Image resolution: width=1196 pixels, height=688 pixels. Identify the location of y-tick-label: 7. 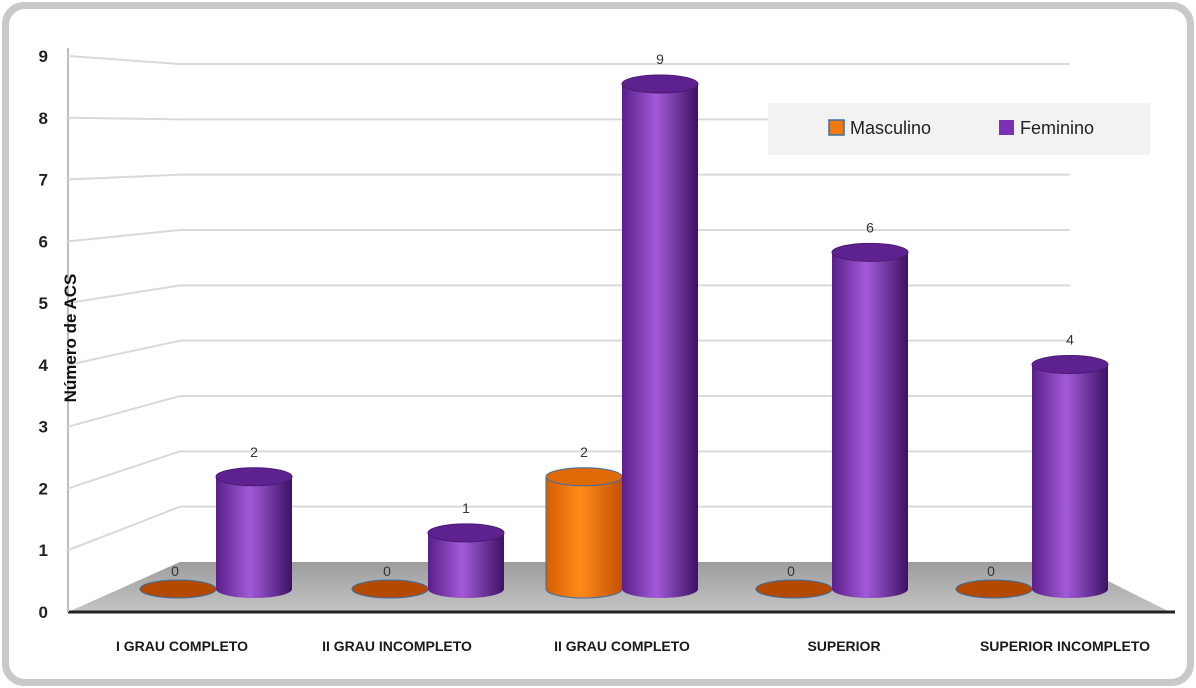
(43, 180).